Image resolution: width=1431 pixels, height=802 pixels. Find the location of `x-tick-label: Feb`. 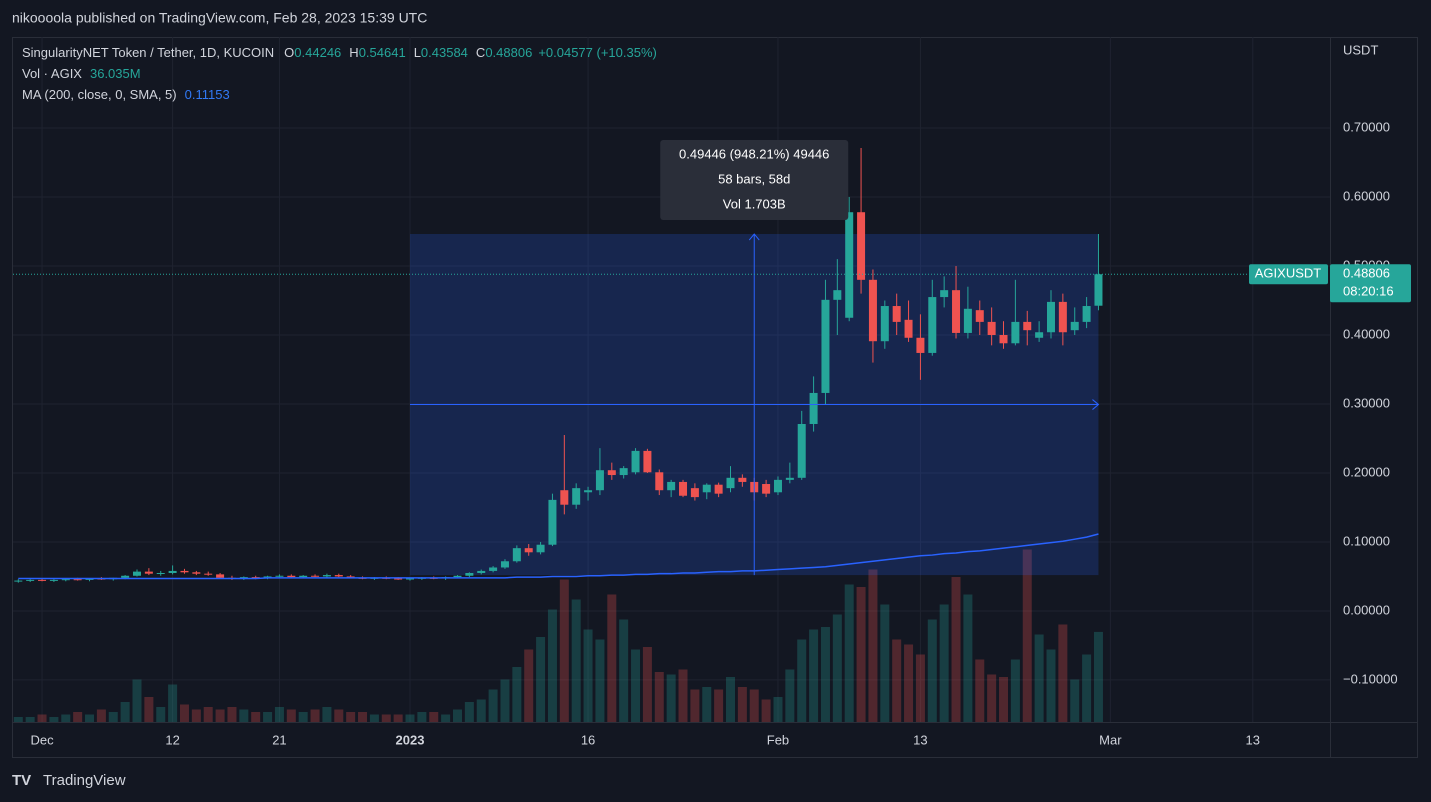

x-tick-label: Feb is located at coordinates (778, 739).